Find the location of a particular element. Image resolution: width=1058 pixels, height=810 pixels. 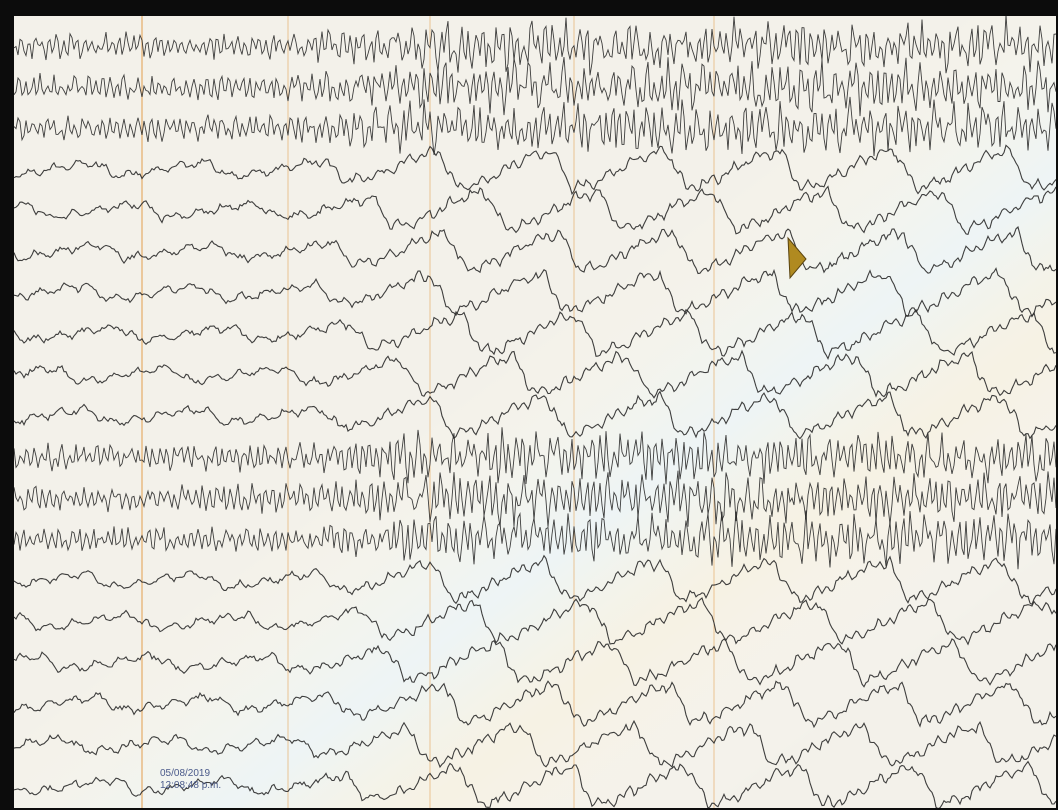

arrow-pointer-icon is located at coordinates (797, 258).